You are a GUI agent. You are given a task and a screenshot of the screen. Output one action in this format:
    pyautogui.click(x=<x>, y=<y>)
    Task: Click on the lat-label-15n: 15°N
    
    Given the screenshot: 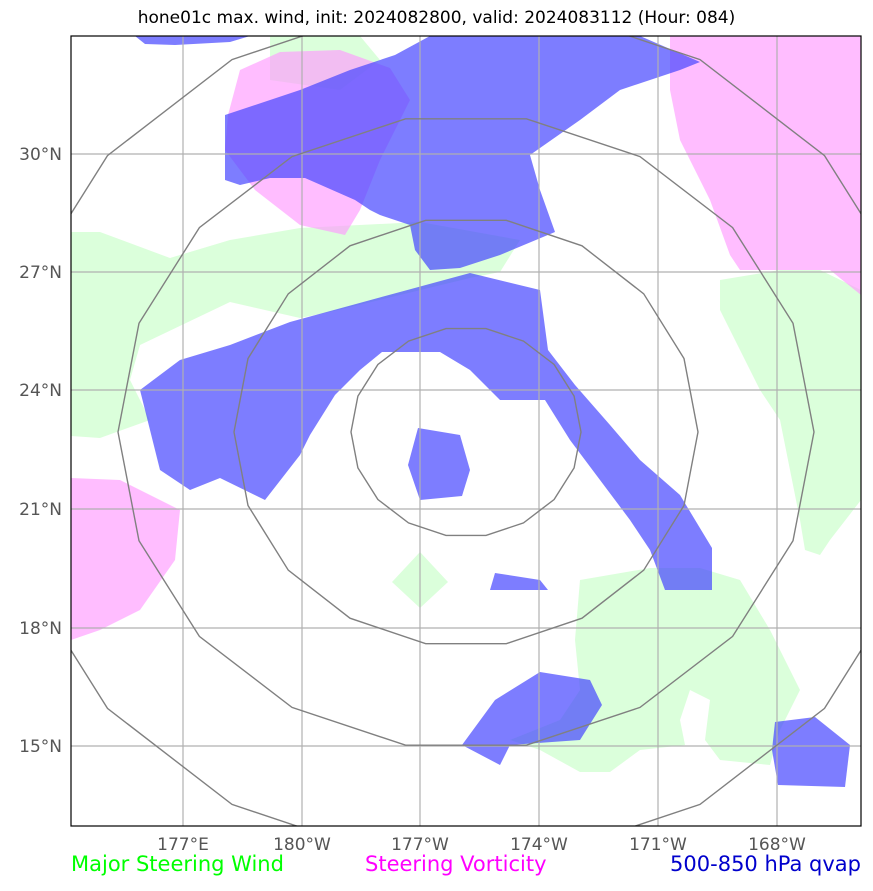 What is the action you would take?
    pyautogui.click(x=40, y=747)
    